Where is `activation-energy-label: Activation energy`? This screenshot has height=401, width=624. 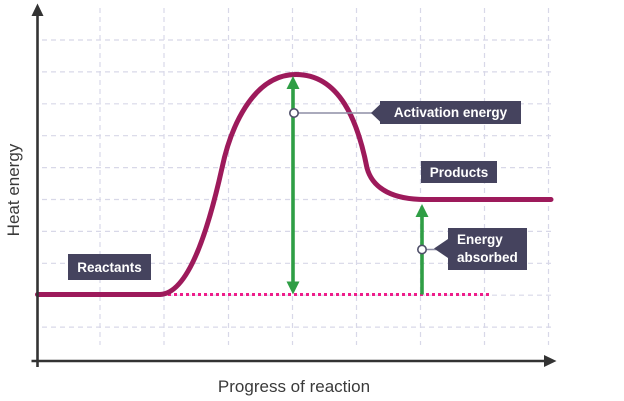 activation-energy-label: Activation energy is located at coordinates (450, 112).